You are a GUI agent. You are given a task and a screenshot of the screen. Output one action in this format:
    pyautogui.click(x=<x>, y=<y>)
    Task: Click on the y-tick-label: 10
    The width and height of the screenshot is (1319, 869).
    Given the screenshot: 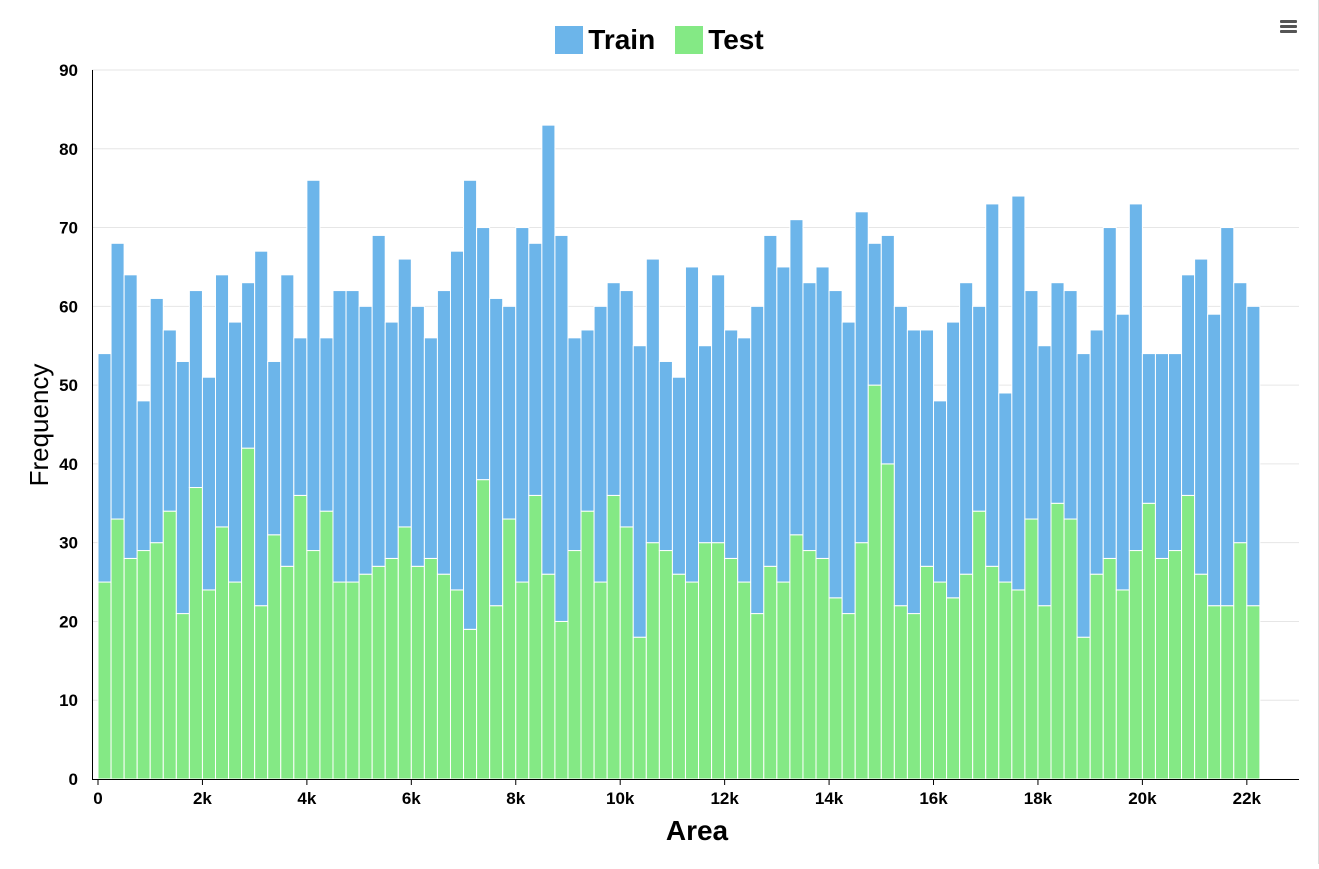 What is the action you would take?
    pyautogui.click(x=68, y=700)
    